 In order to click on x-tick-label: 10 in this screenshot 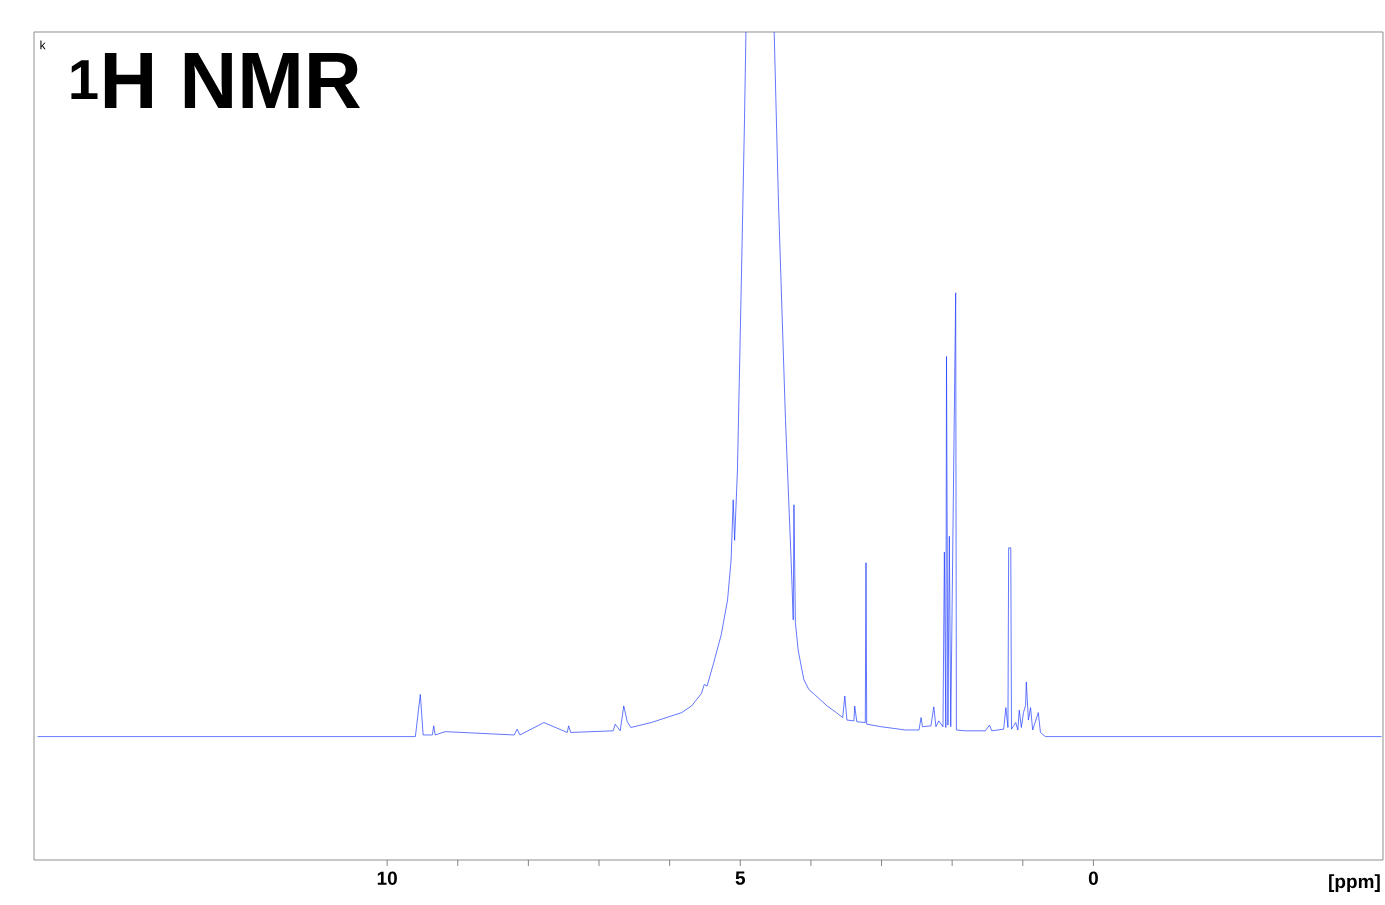, I will do `click(387, 878)`.